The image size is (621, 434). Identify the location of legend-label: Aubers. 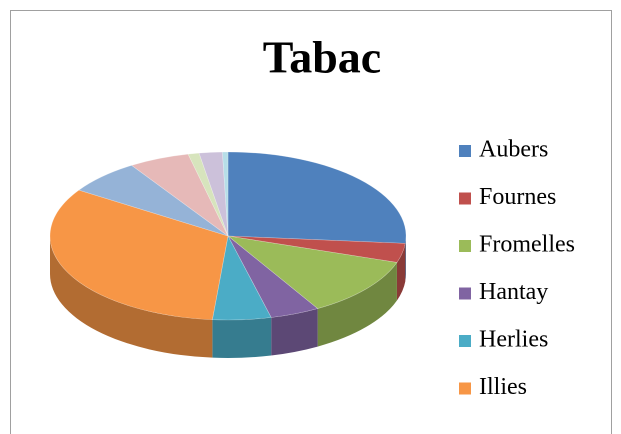
(513, 150).